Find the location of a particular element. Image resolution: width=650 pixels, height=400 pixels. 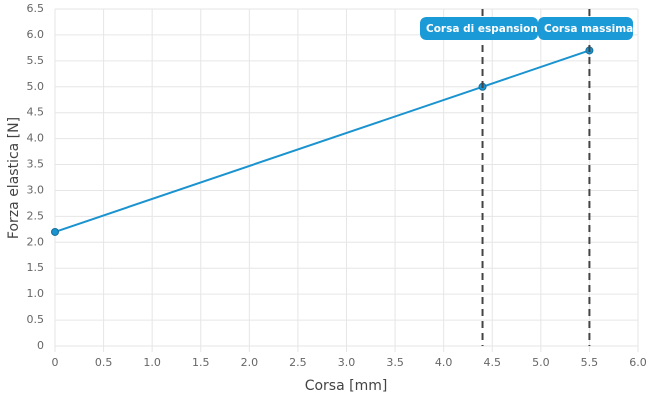

annotation-label: Corsa di espansione is located at coordinates (482, 28).